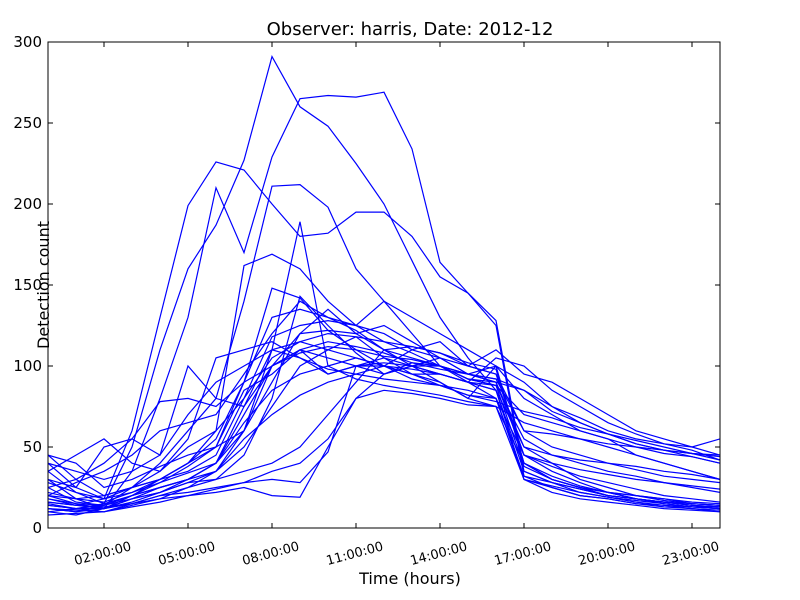 This screenshot has height=600, width=800. Describe the element at coordinates (27, 366) in the screenshot. I see `y-tick-label: 100` at that location.